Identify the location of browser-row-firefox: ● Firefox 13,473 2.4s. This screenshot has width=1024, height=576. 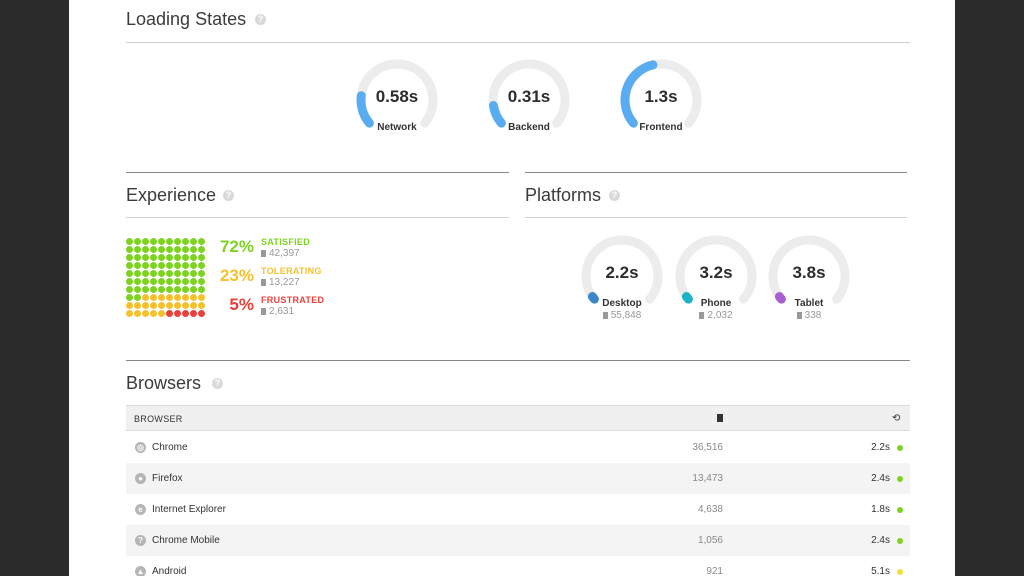
(518, 478).